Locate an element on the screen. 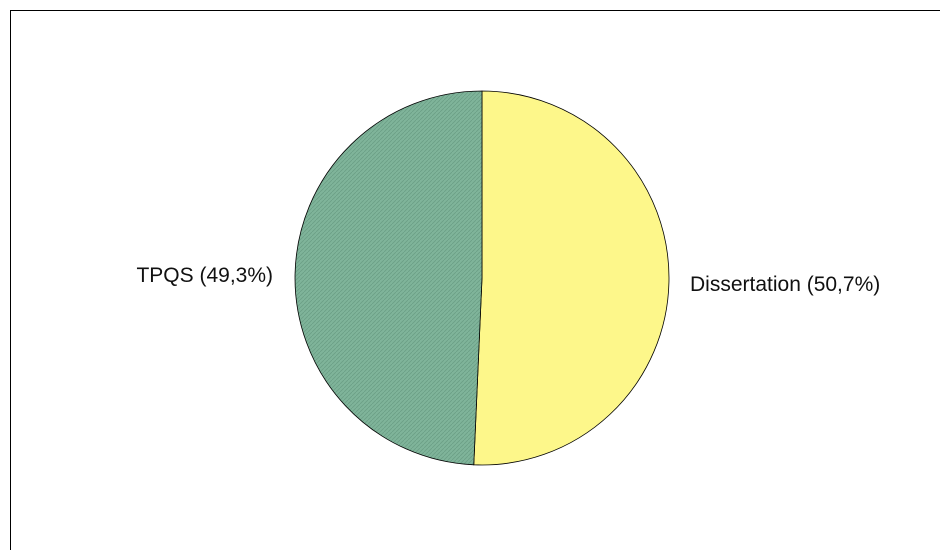  pie-slice-dissertation is located at coordinates (571, 278).